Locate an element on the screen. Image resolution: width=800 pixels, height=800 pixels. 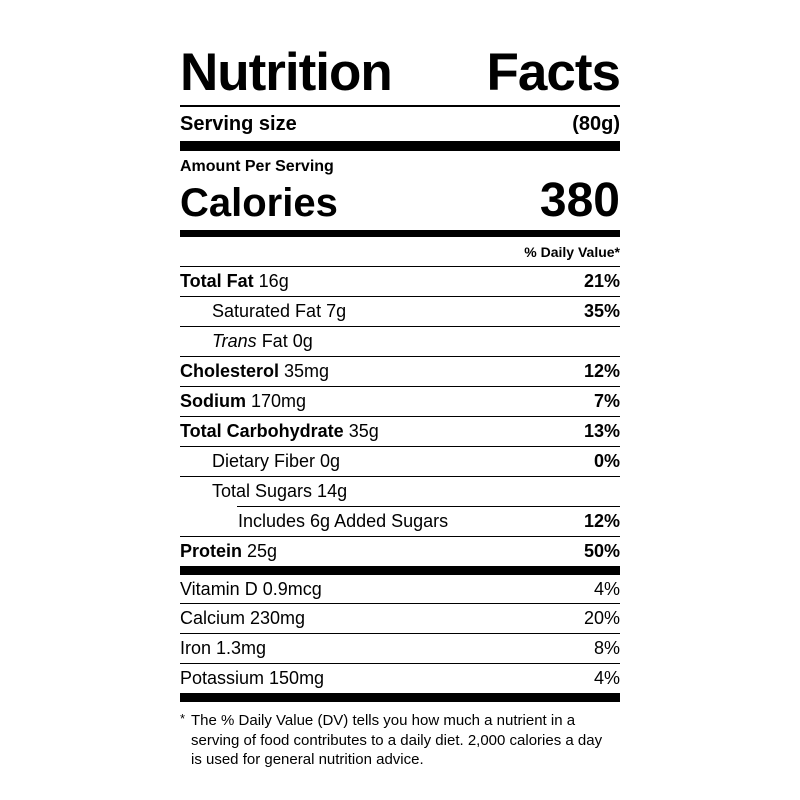
calories-value: 380 is located at coordinates (579, 200).